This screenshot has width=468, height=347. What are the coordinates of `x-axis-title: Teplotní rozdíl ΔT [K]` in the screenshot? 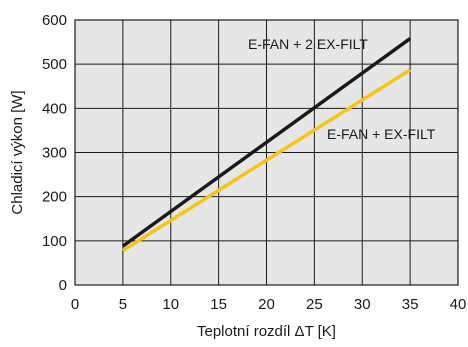 It's located at (266, 331).